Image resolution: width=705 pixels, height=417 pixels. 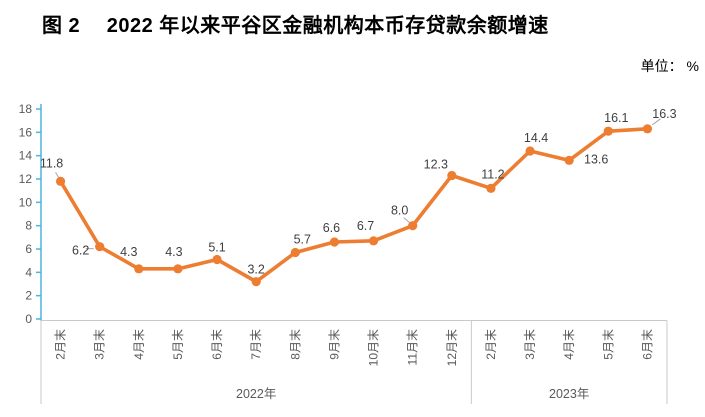 I want to click on data-label: 6.7, so click(x=365, y=226).